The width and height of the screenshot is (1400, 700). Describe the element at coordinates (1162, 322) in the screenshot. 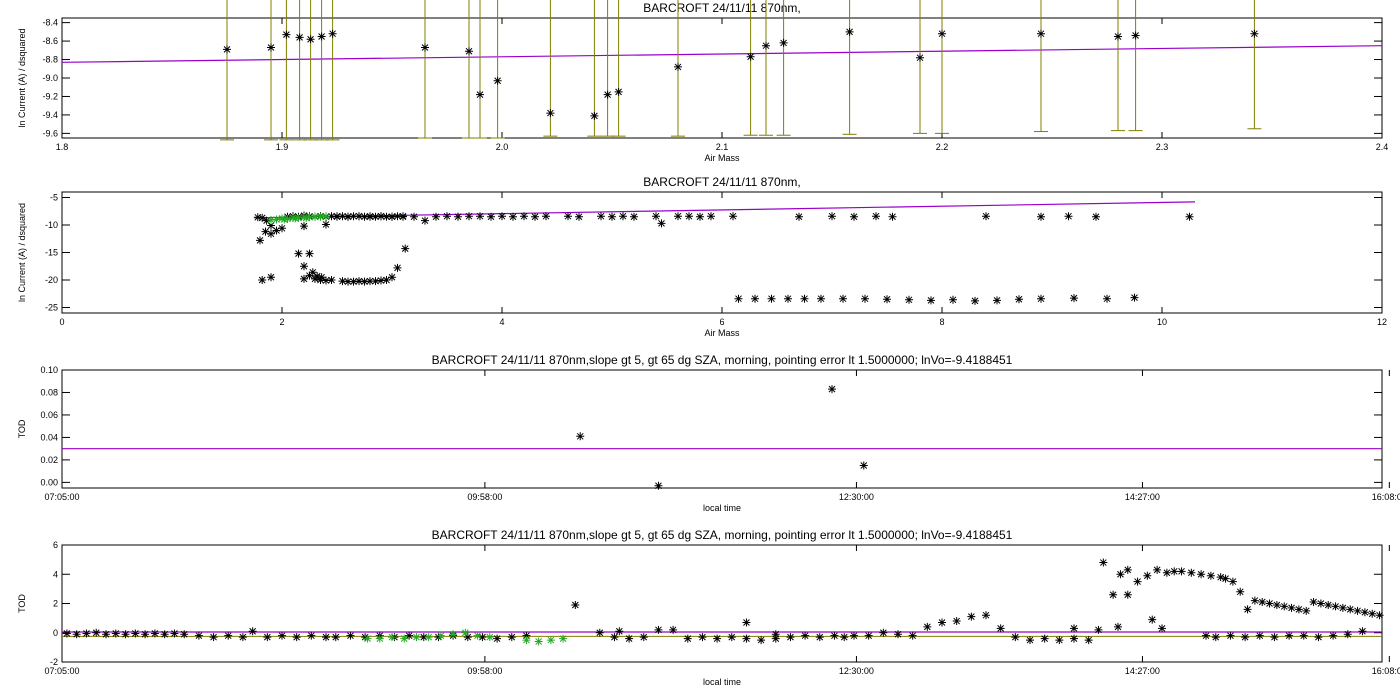

I see `x-tick-label: 10` at that location.